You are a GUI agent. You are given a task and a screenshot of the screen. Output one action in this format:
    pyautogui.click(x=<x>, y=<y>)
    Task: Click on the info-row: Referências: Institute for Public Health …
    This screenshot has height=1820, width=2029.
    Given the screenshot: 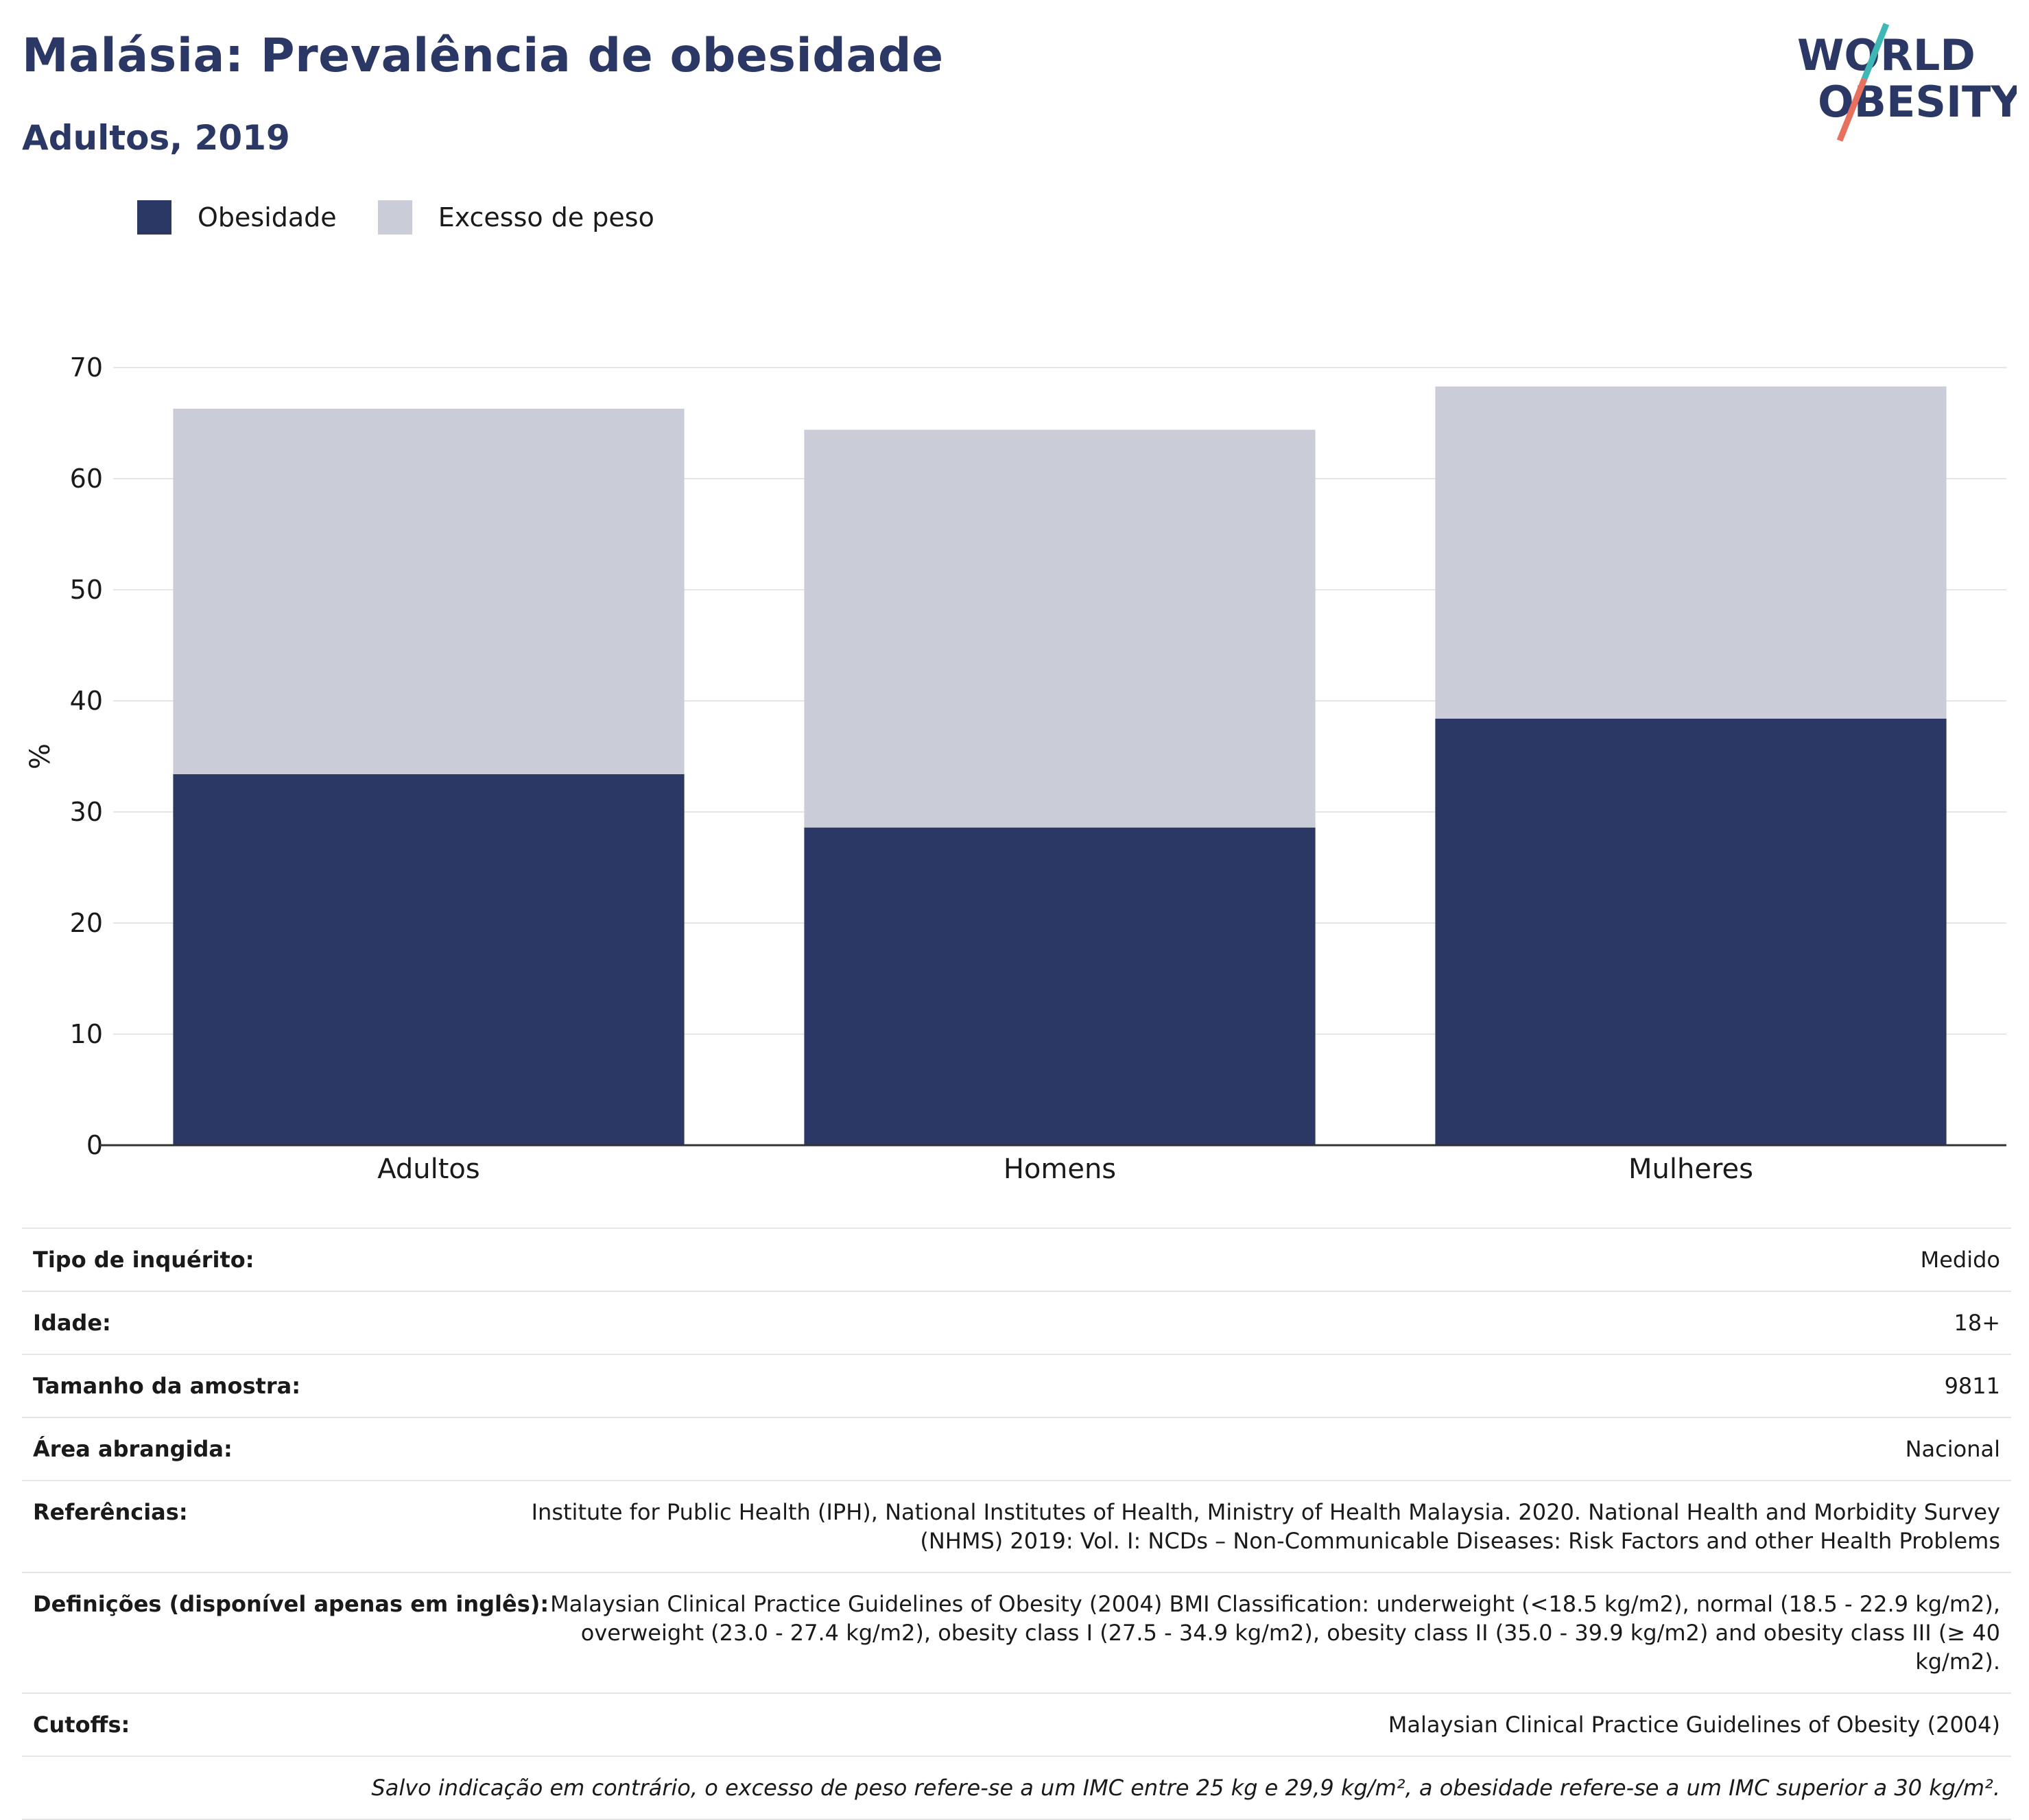 What is the action you would take?
    pyautogui.click(x=1016, y=1526)
    